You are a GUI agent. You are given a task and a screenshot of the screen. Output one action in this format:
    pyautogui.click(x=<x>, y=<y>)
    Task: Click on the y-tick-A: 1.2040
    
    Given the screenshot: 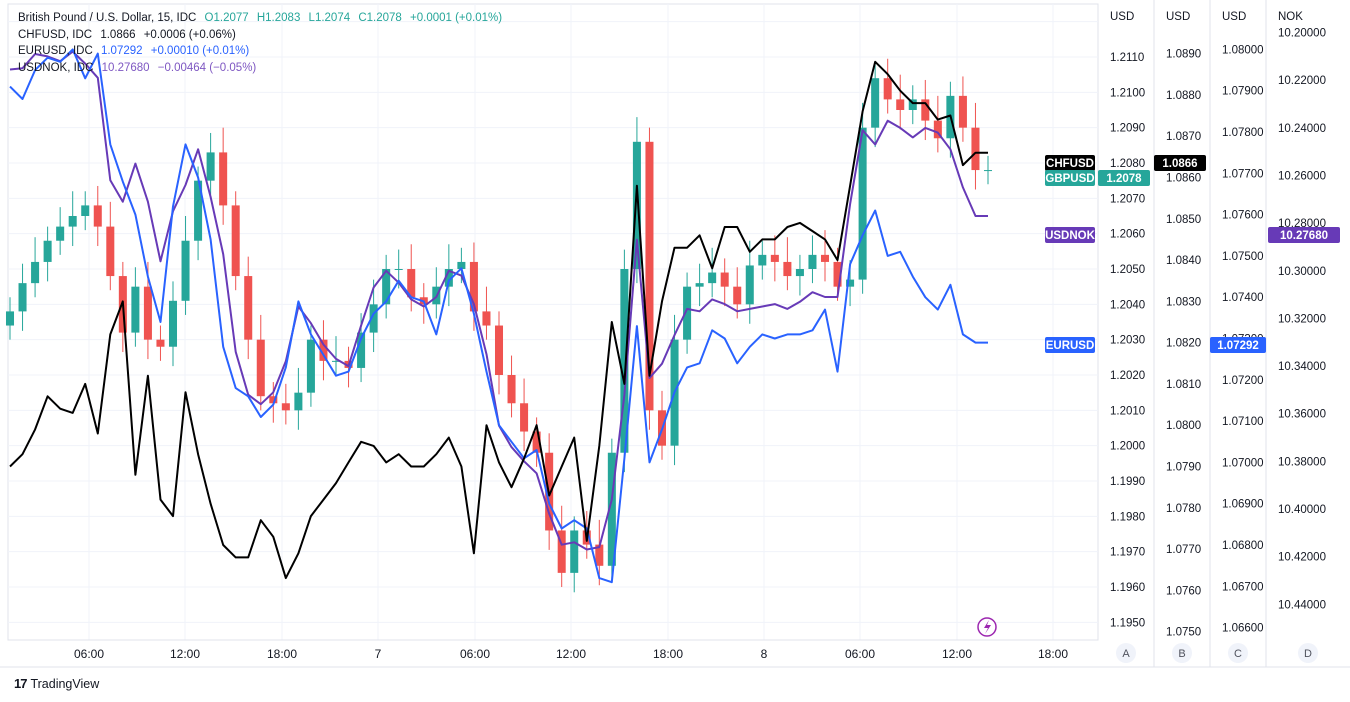 What is the action you would take?
    pyautogui.click(x=1127, y=305)
    